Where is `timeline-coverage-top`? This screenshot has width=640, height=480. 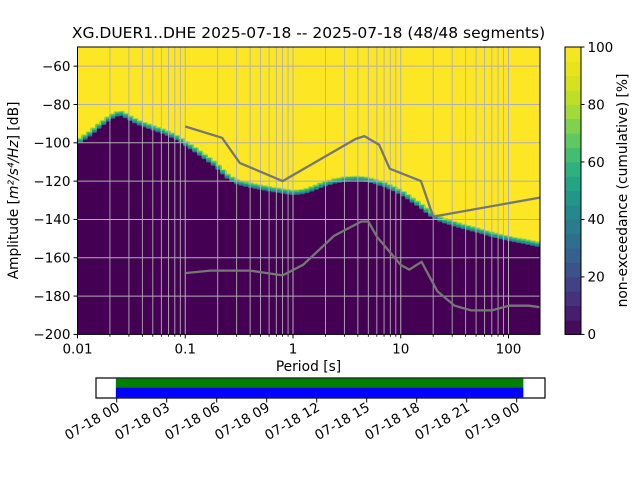
timeline-coverage-top is located at coordinates (319, 383).